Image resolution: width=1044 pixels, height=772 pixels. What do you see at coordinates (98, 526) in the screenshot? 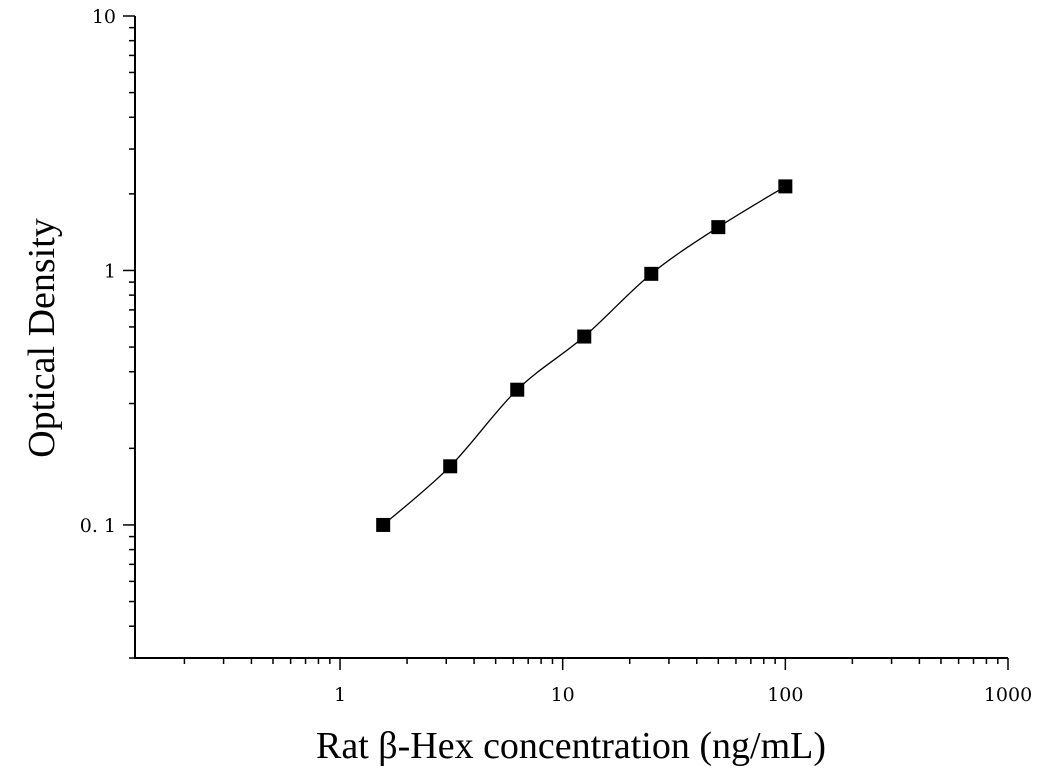
I see `y-tick-label: 0. 1` at bounding box center [98, 526].